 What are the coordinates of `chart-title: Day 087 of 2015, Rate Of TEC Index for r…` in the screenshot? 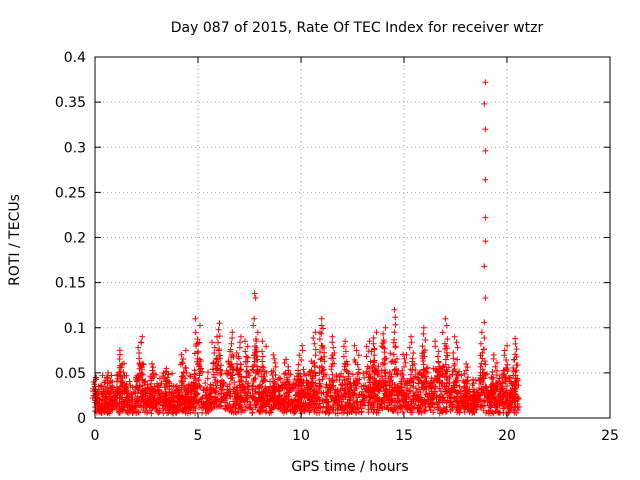 It's located at (357, 28).